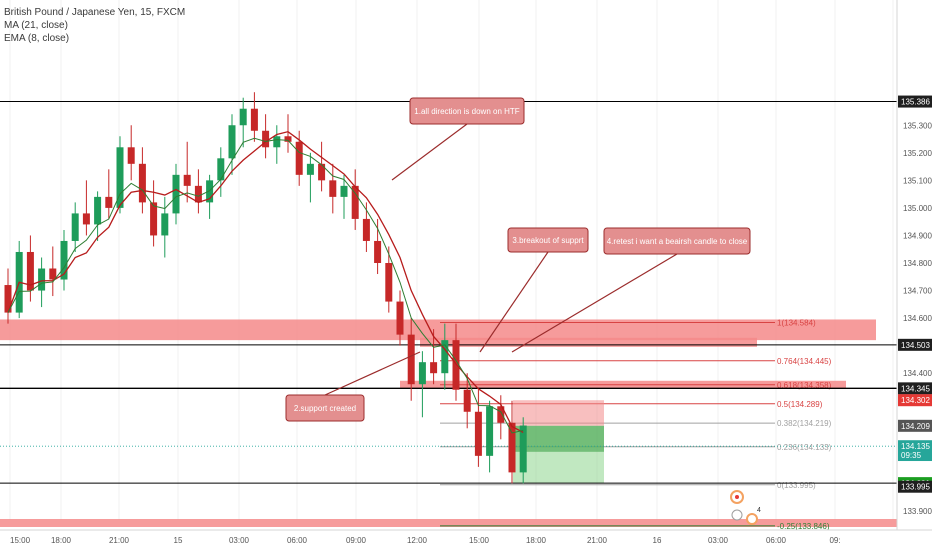  Describe the element at coordinates (803, 526) in the screenshot. I see `fib-level-label: -0.25(133.846)` at that location.